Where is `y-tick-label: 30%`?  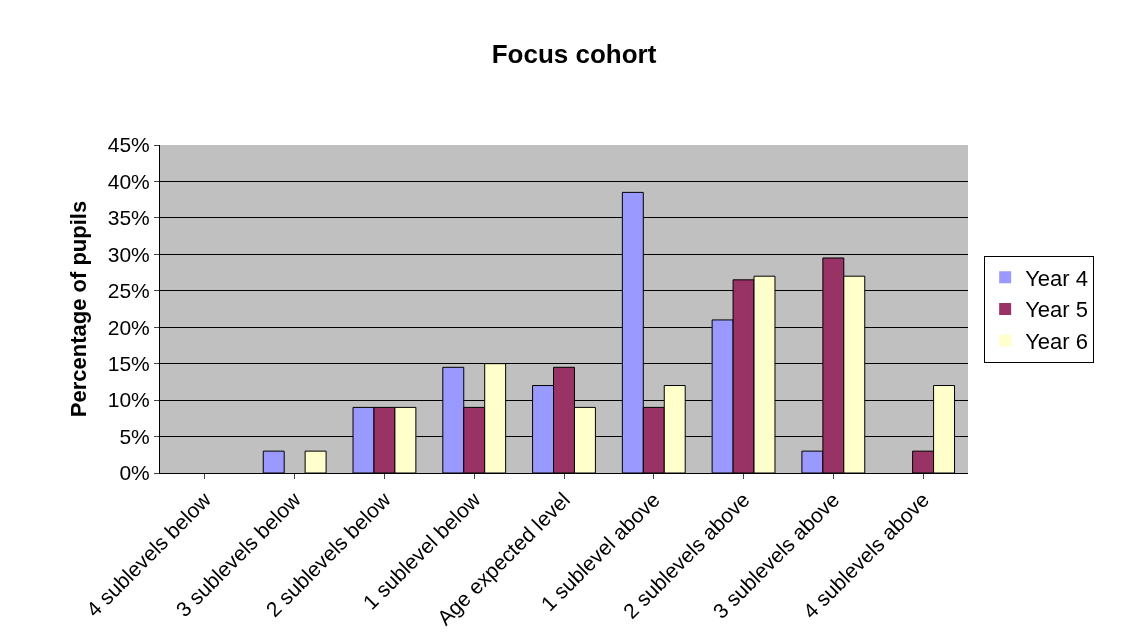 y-tick-label: 30% is located at coordinates (128, 254).